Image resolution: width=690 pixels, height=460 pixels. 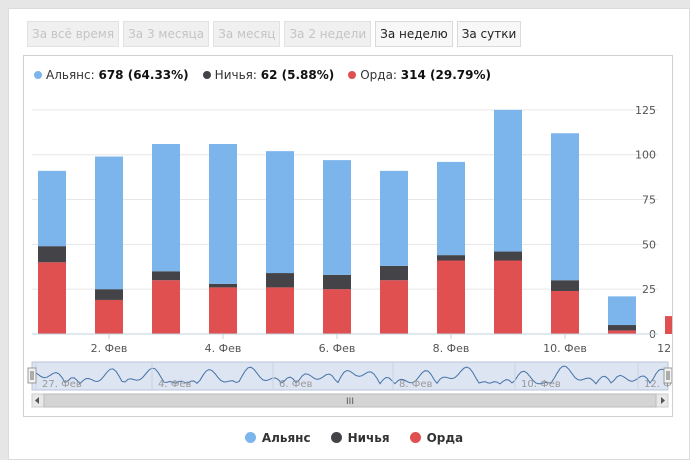 I want to click on legend-value: 314 (29.79%), so click(x=445, y=75).